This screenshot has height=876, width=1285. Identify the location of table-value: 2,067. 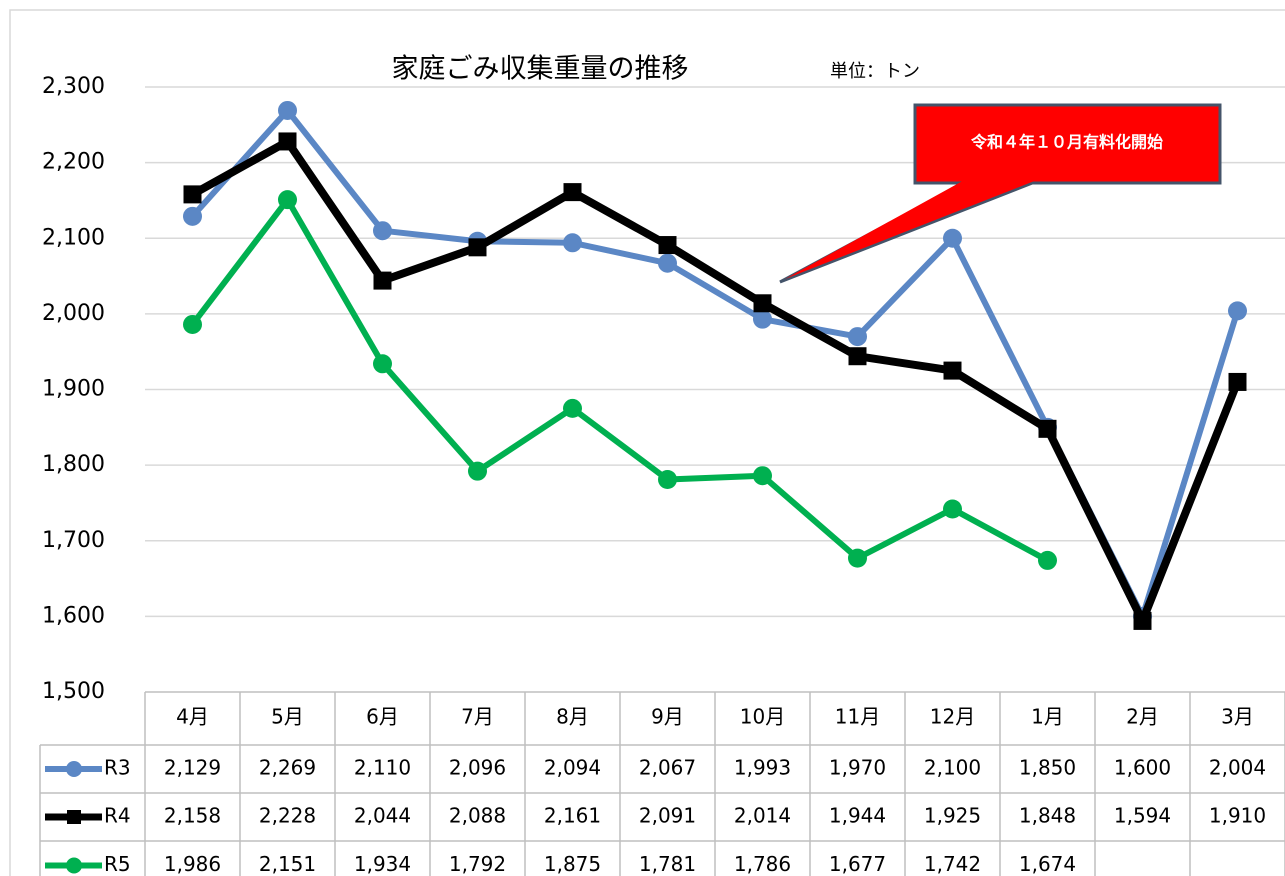
(667, 768).